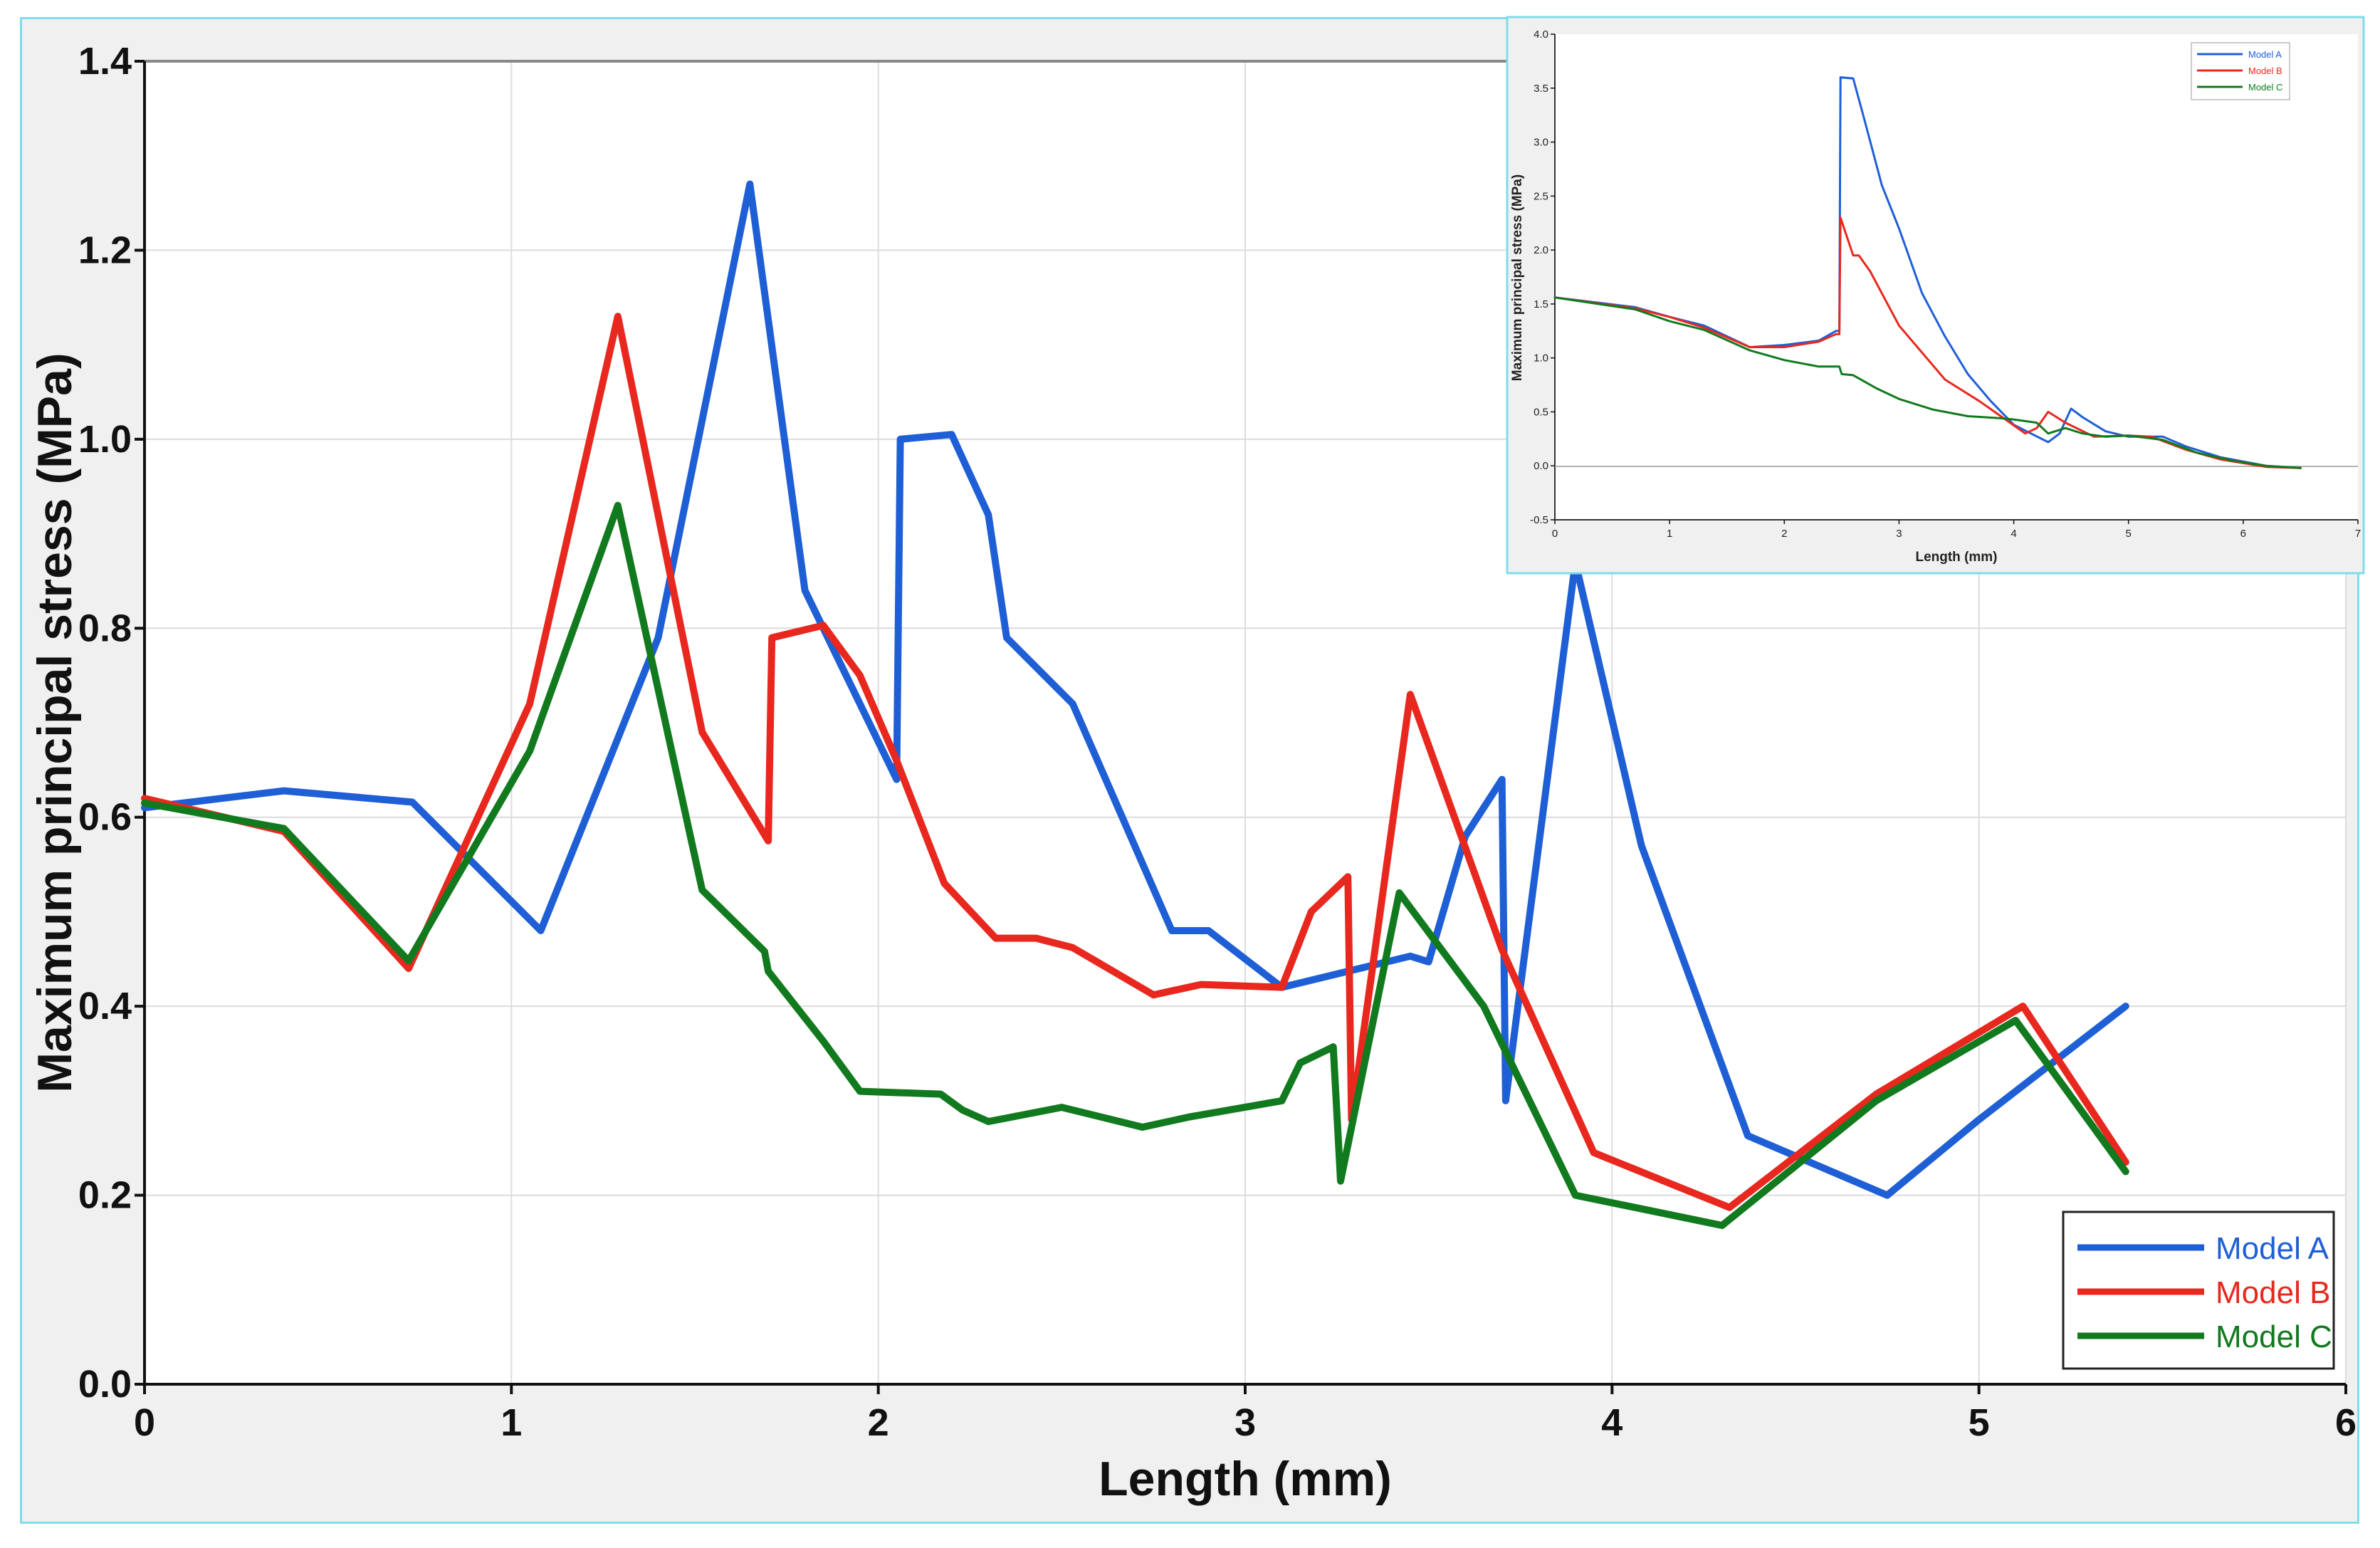 The height and width of the screenshot is (1548, 2380). Describe the element at coordinates (1541, 250) in the screenshot. I see `y-tick-label: 2.0` at that location.